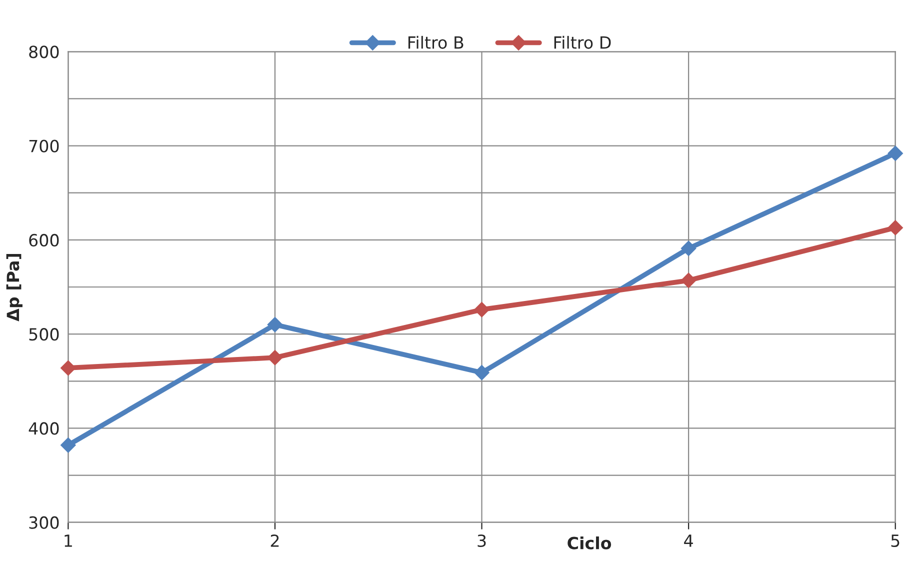 This screenshot has height=574, width=909. What do you see at coordinates (582, 42) in the screenshot?
I see `legend-label: Filtro D` at bounding box center [582, 42].